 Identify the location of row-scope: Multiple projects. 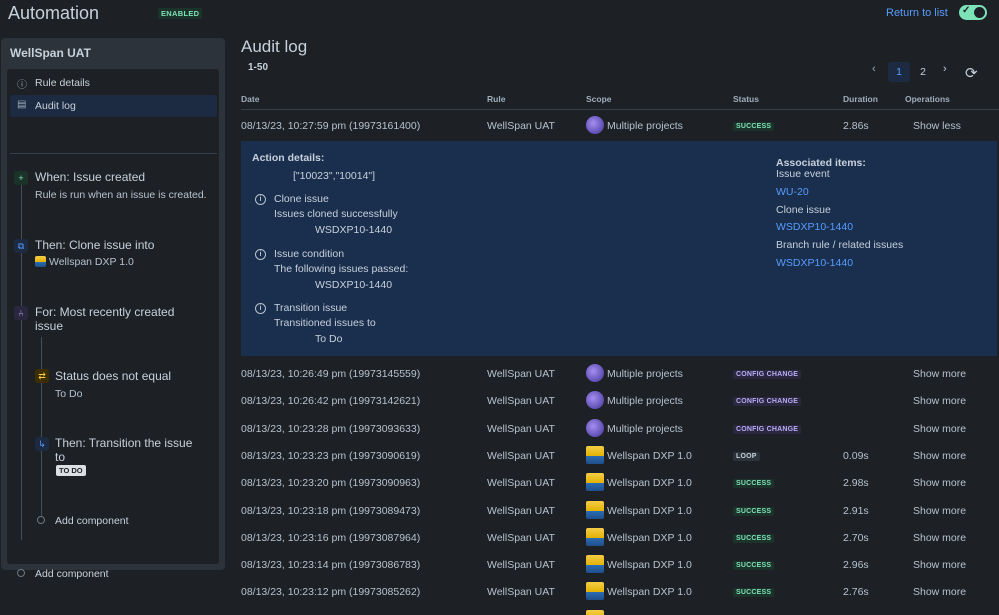
(645, 429).